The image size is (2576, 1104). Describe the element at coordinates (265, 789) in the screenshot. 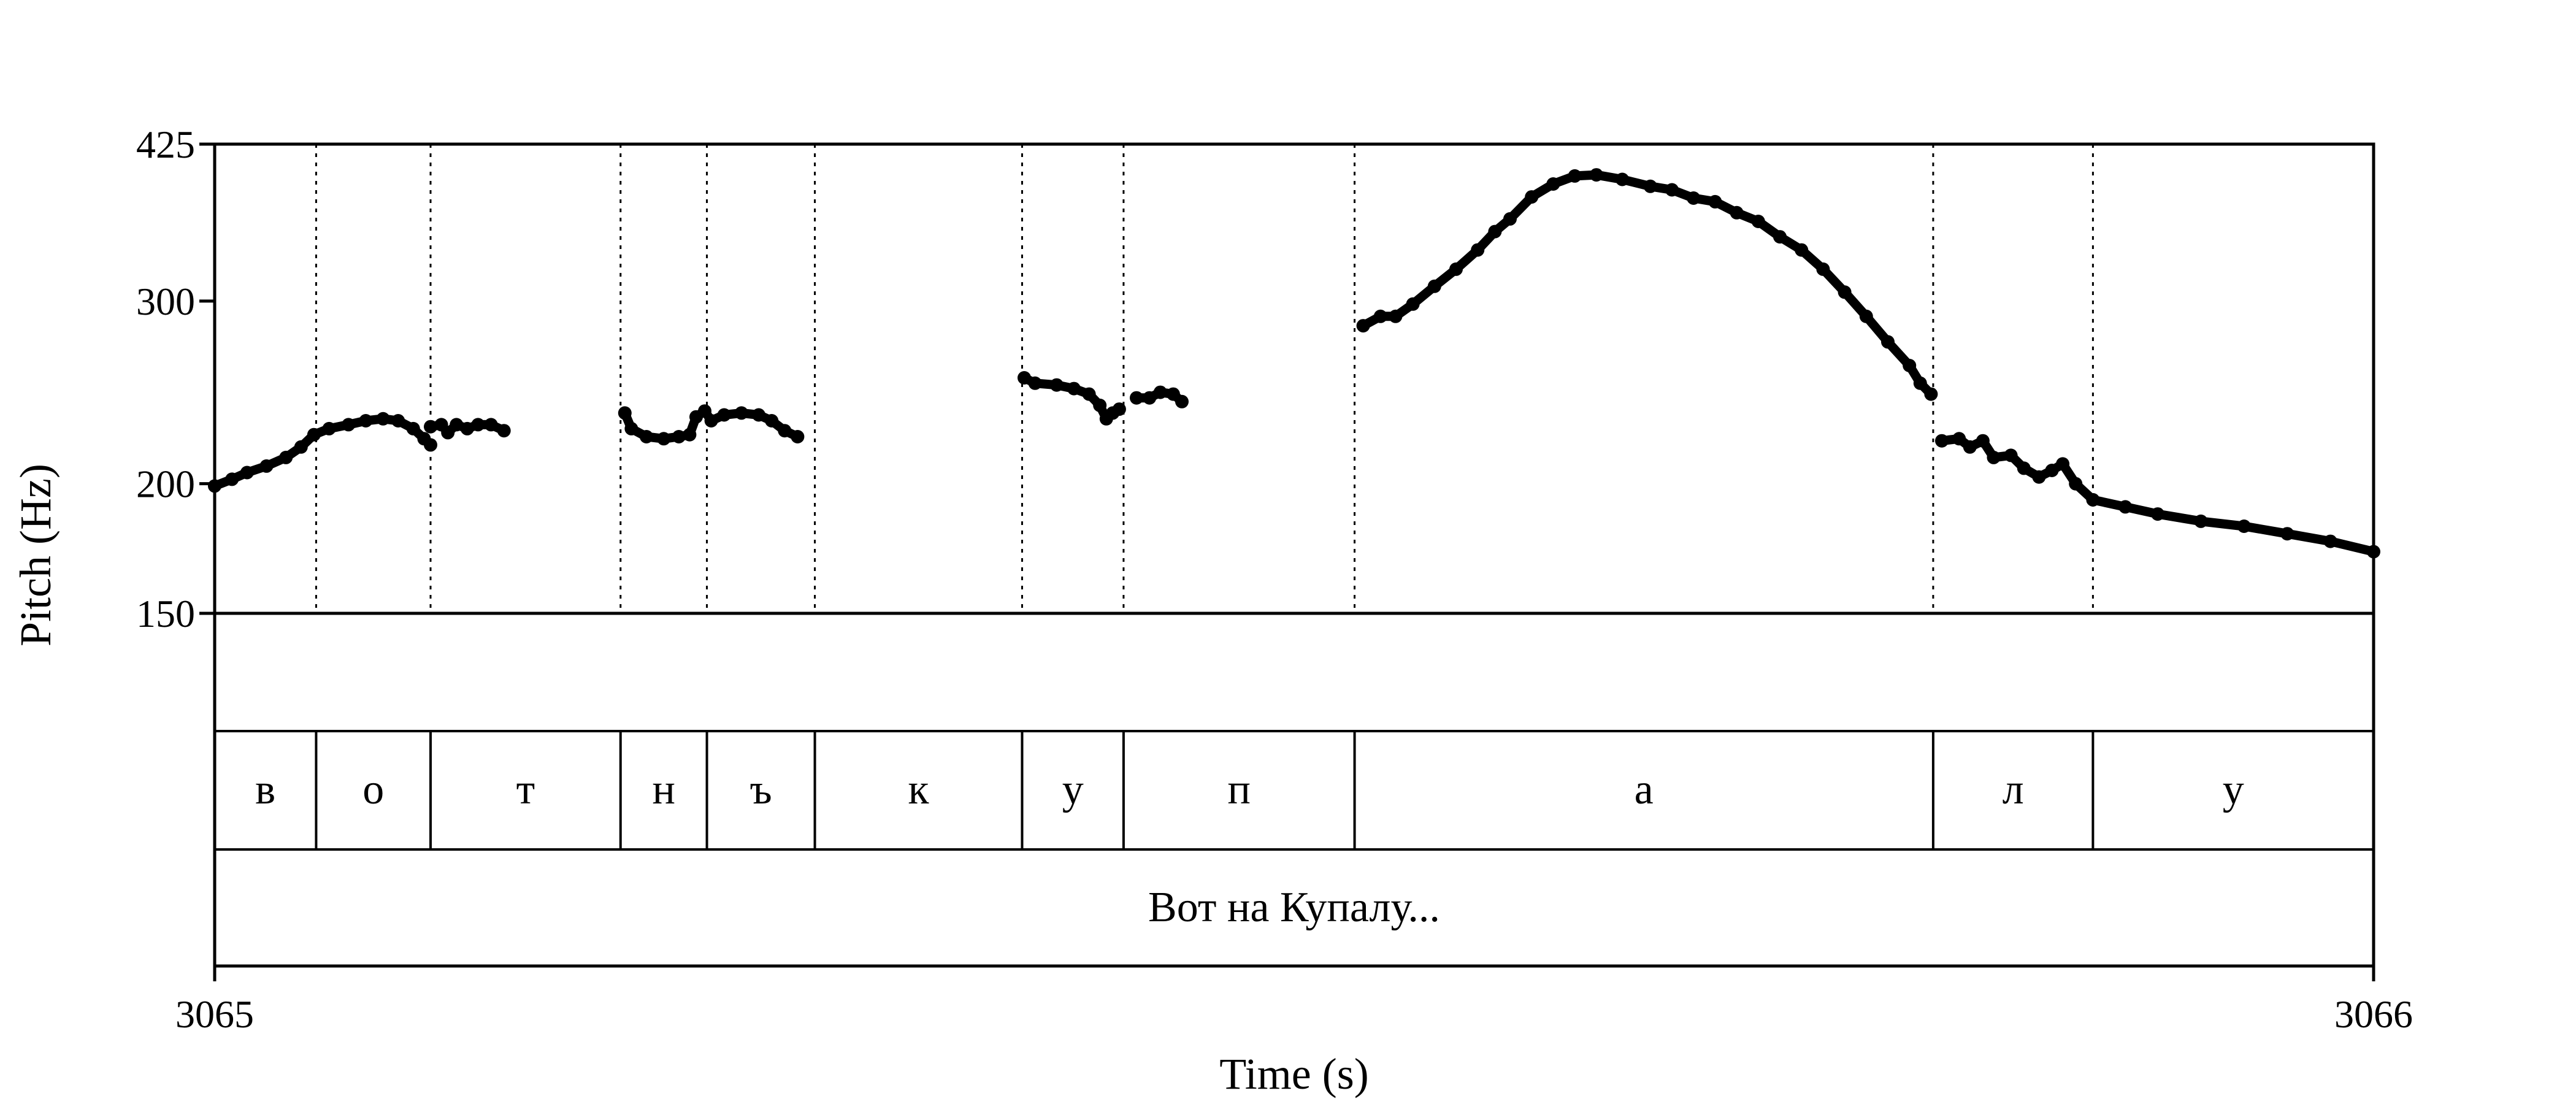

I see `segment-label-0: в` at that location.